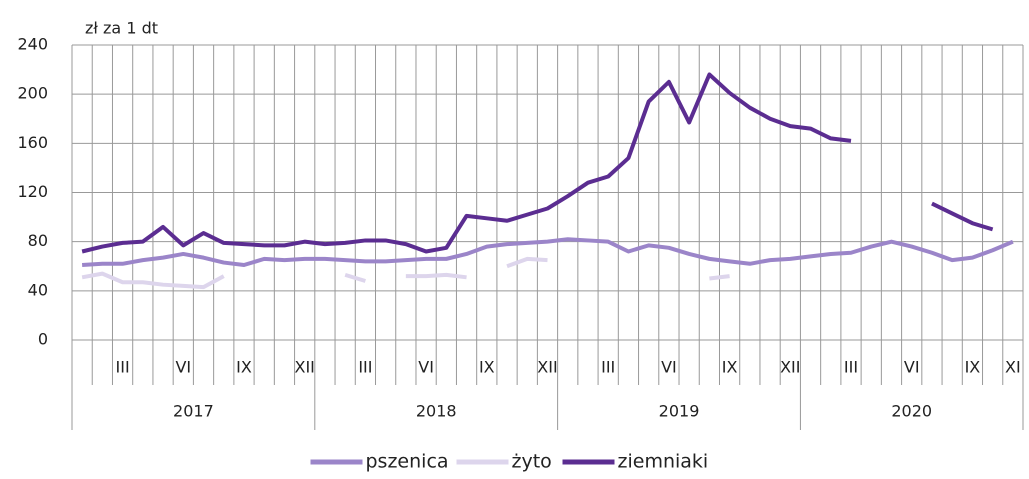  What do you see at coordinates (1013, 367) in the screenshot?
I see `x-tick-label: XI` at bounding box center [1013, 367].